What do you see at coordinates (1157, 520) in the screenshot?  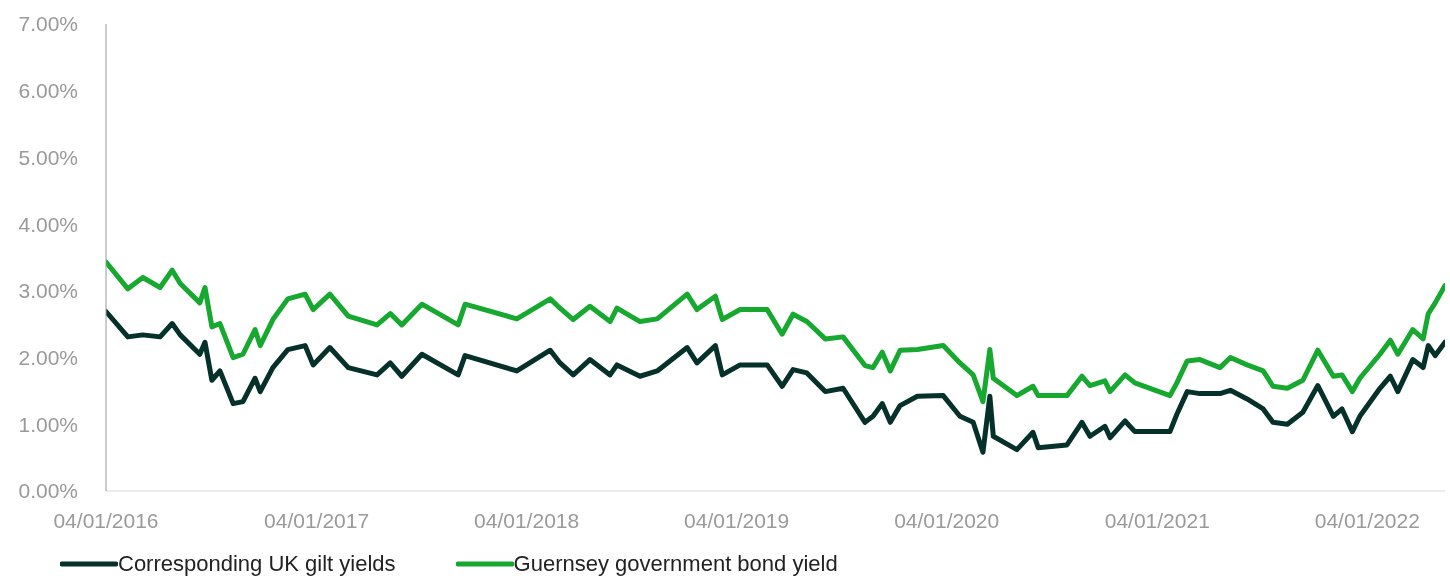 I see `x-tick-label: 04/01/2021` at bounding box center [1157, 520].